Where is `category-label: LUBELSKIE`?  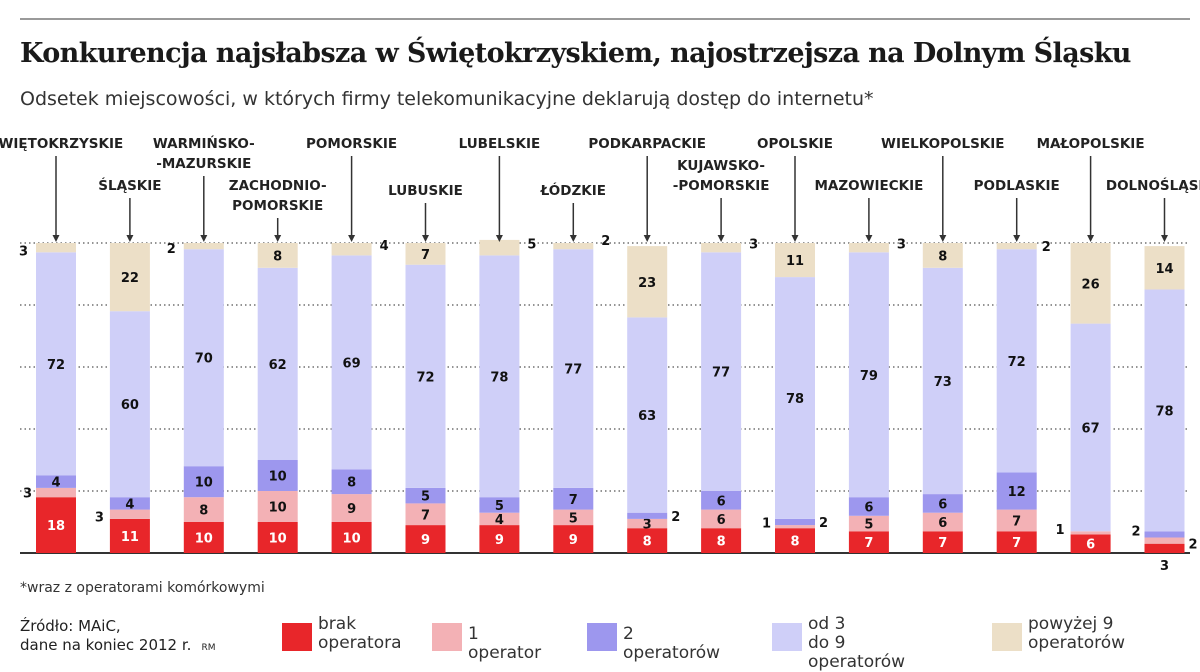
category-label: LUBELSKIE is located at coordinates (500, 144).